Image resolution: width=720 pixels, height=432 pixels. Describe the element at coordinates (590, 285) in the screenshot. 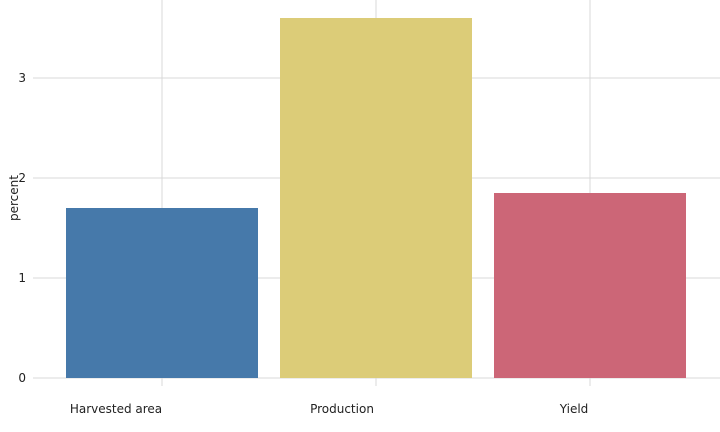

I see `bar-yield` at that location.